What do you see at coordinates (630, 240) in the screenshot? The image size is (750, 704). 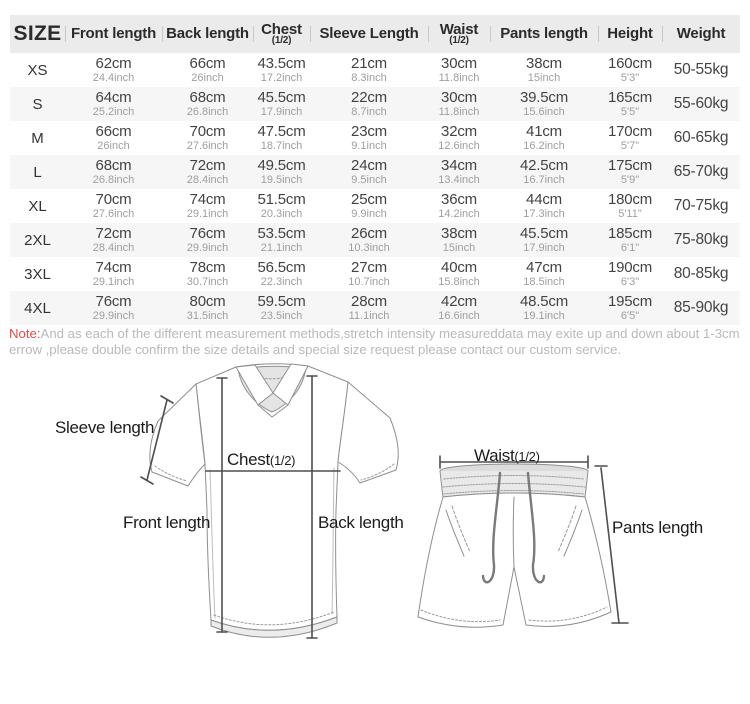 I see `measurement-cell: 185cm 6'1"` at bounding box center [630, 240].